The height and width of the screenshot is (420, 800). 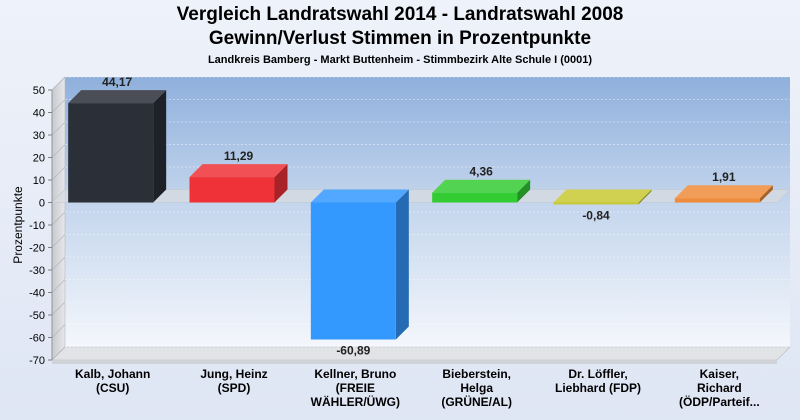 I want to click on chart-title-line2: Gewinn/Verlust Stimmen in Prozentpunkte, so click(x=400, y=38).